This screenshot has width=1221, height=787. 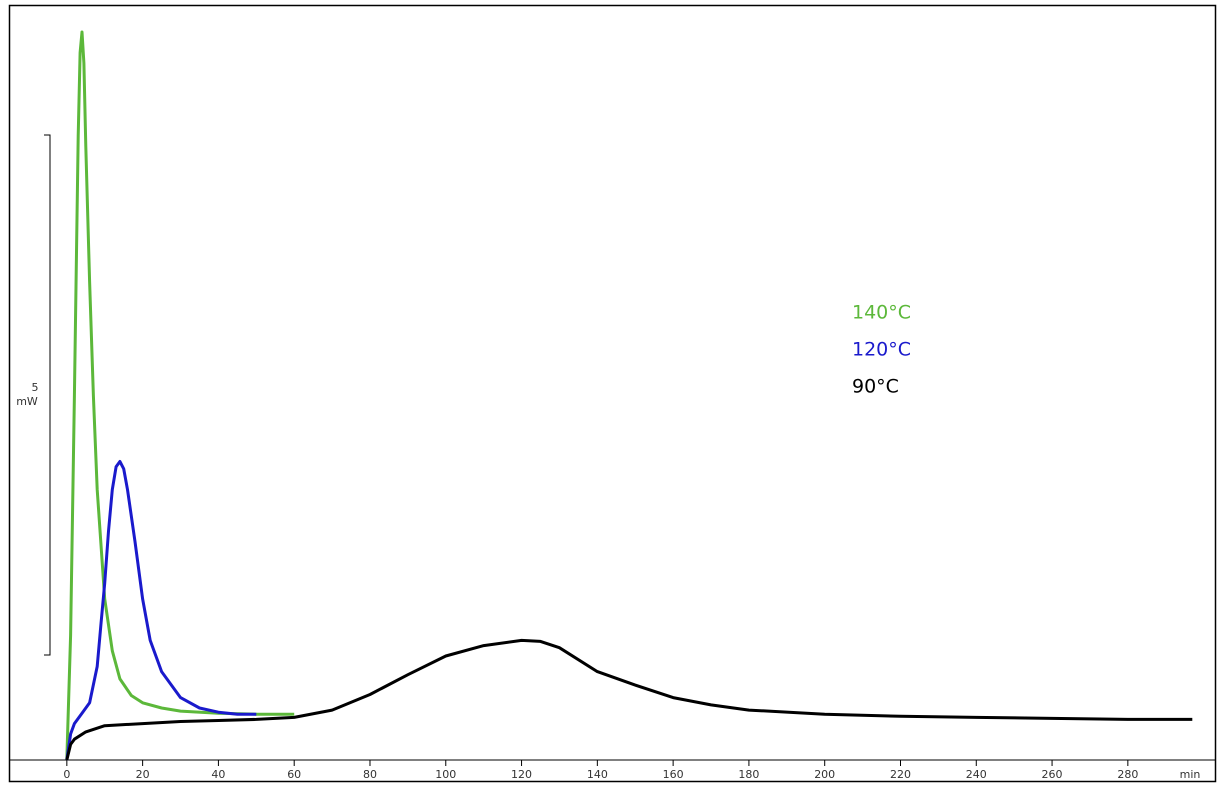 I want to click on x-tick-label: 280, so click(x=1127, y=774).